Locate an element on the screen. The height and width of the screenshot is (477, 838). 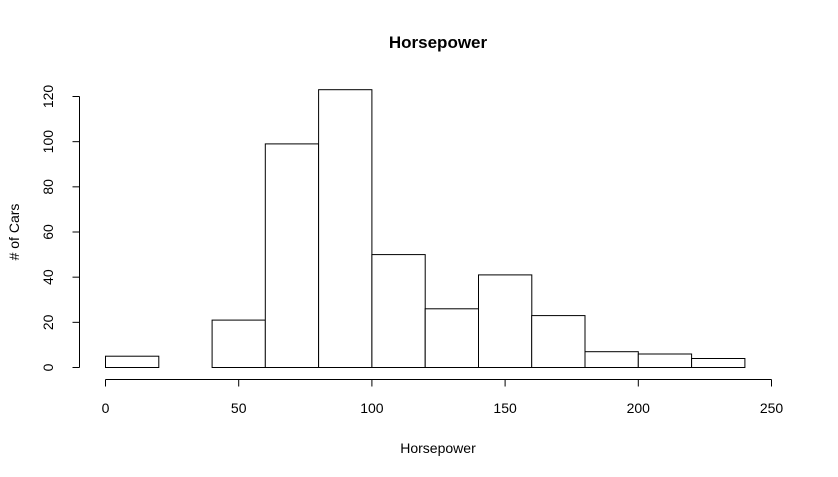
y-tick-label-0: 0 is located at coordinates (48, 367).